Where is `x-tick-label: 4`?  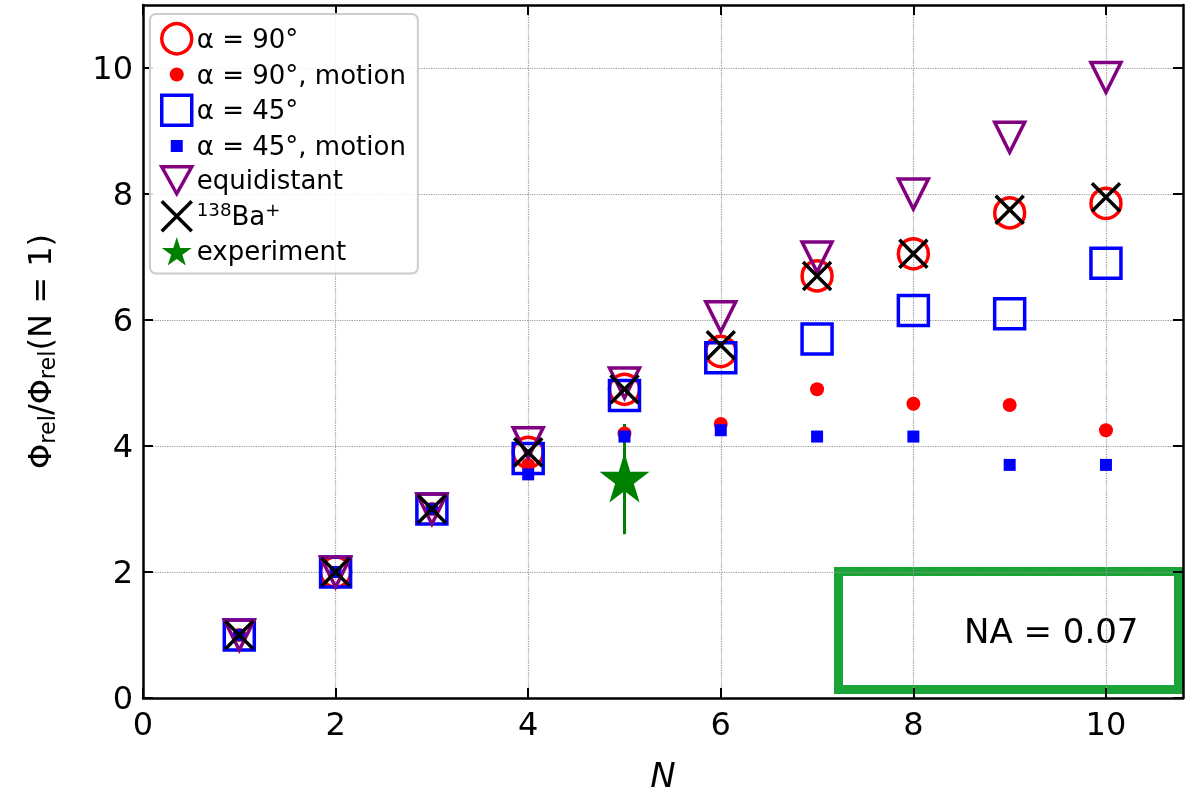
x-tick-label: 4 is located at coordinates (528, 724).